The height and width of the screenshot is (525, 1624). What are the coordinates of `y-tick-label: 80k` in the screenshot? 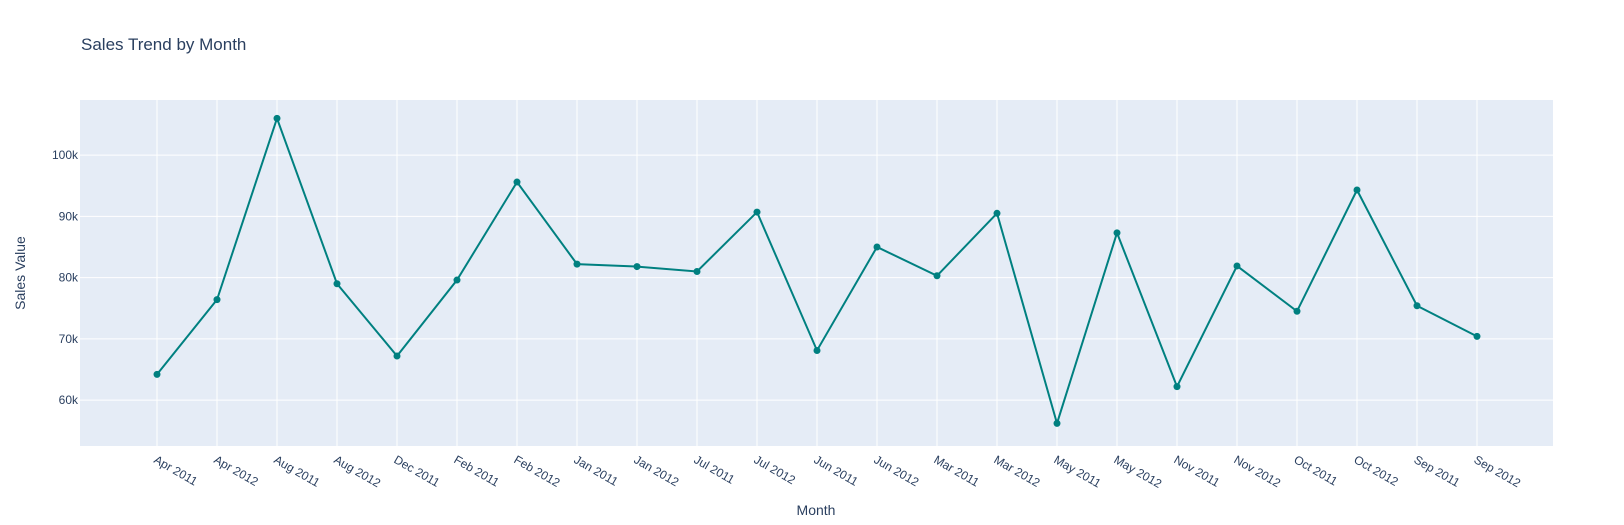 It's located at (69, 278).